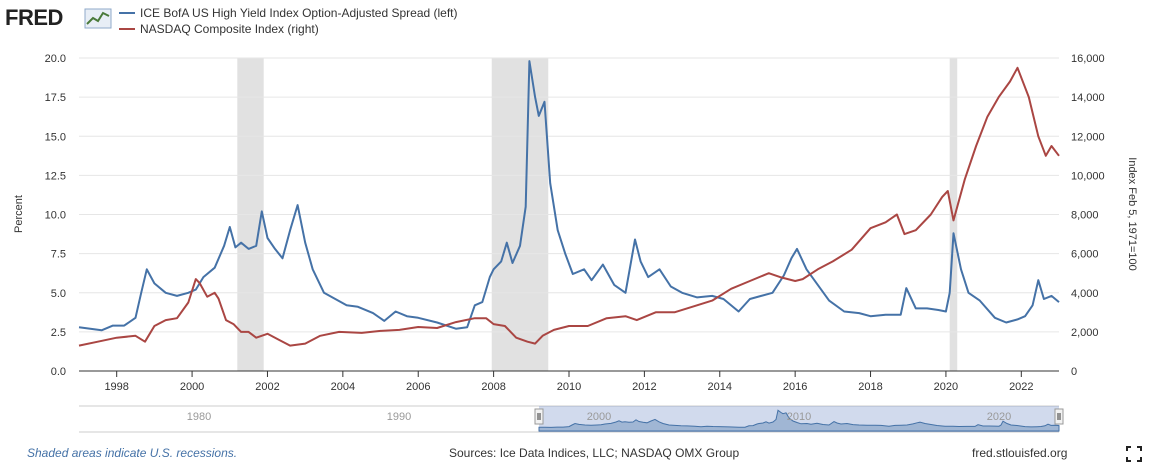  What do you see at coordinates (98, 18) in the screenshot?
I see `fred-logo-chart-icon` at bounding box center [98, 18].